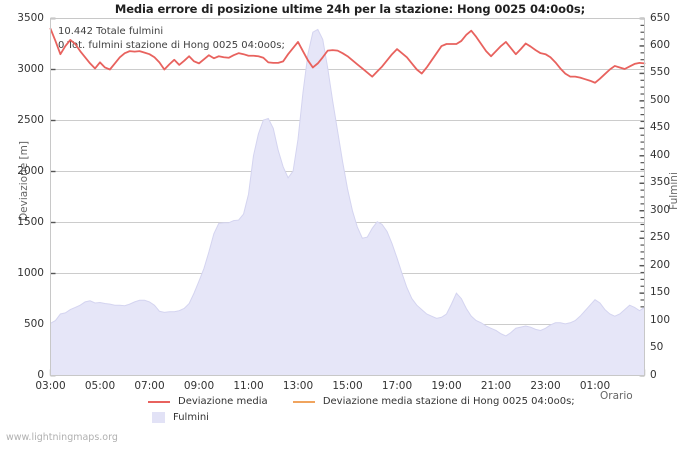  What do you see at coordinates (657, 347) in the screenshot?
I see `y-axis-right-tick-label: 50` at bounding box center [657, 347].